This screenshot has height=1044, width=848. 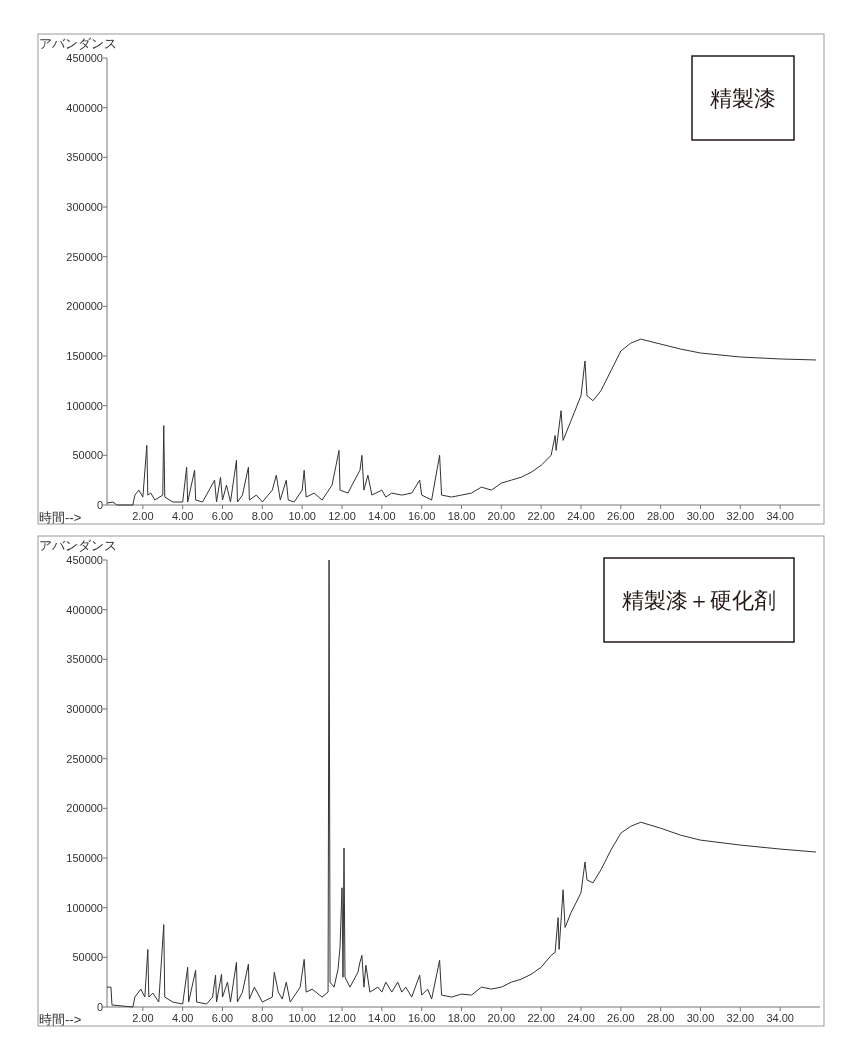 What do you see at coordinates (461, 422) in the screenshot?
I see `line-series` at bounding box center [461, 422].